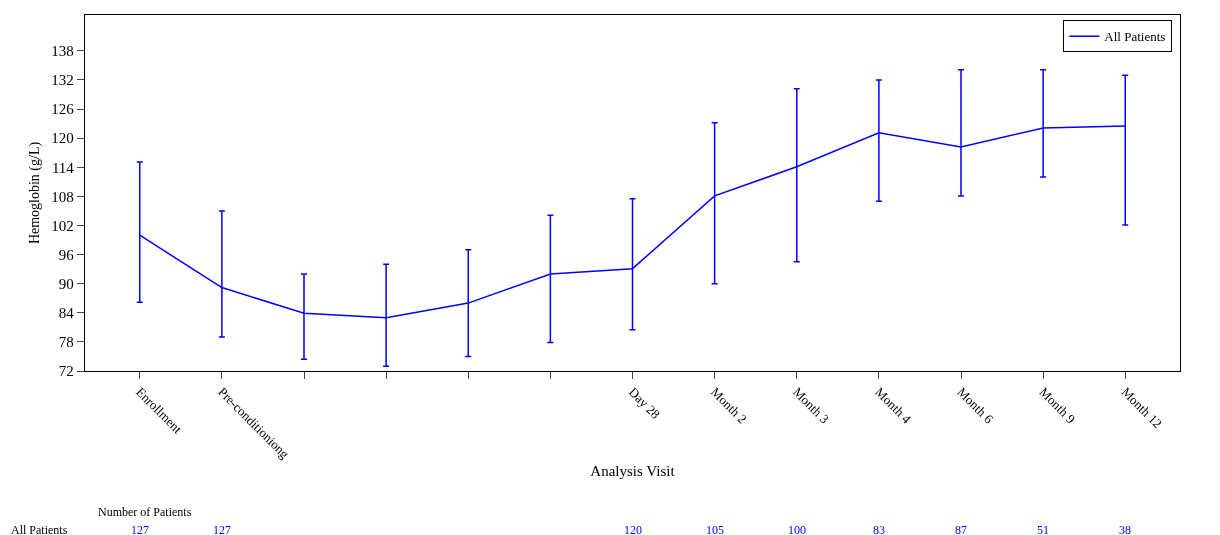 Image resolution: width=1220 pixels, height=535 pixels. Describe the element at coordinates (797, 529) in the screenshot. I see `text: 100` at that location.